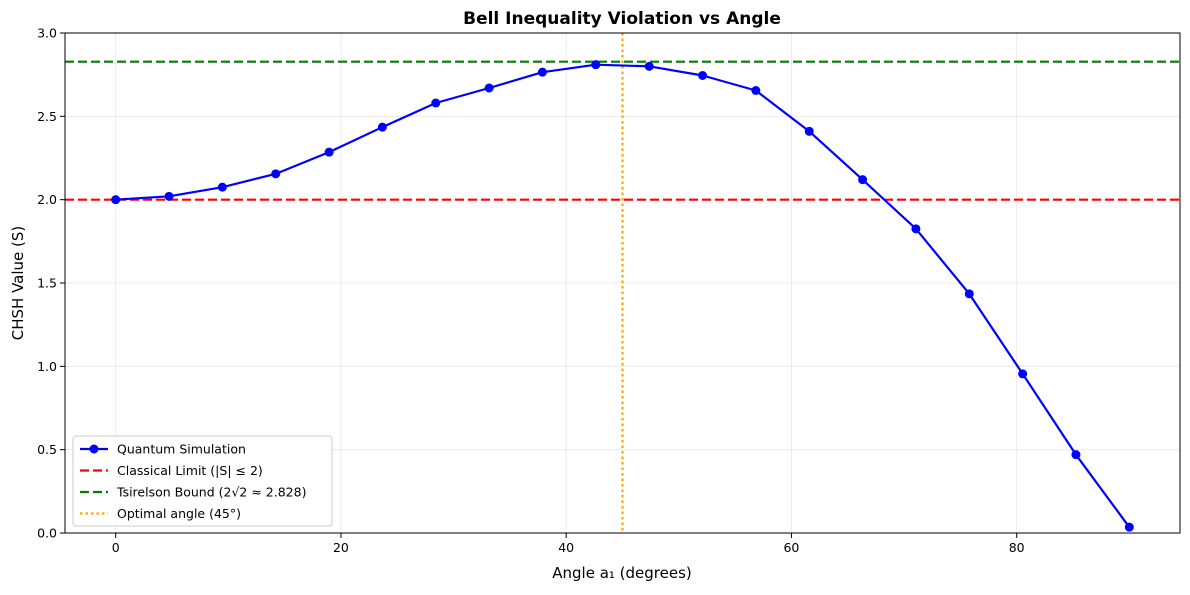 The height and width of the screenshot is (595, 1190). What do you see at coordinates (211, 492) in the screenshot?
I see `legend-label: Tsirelson Bound (2√2 ≈ 2.828)` at bounding box center [211, 492].